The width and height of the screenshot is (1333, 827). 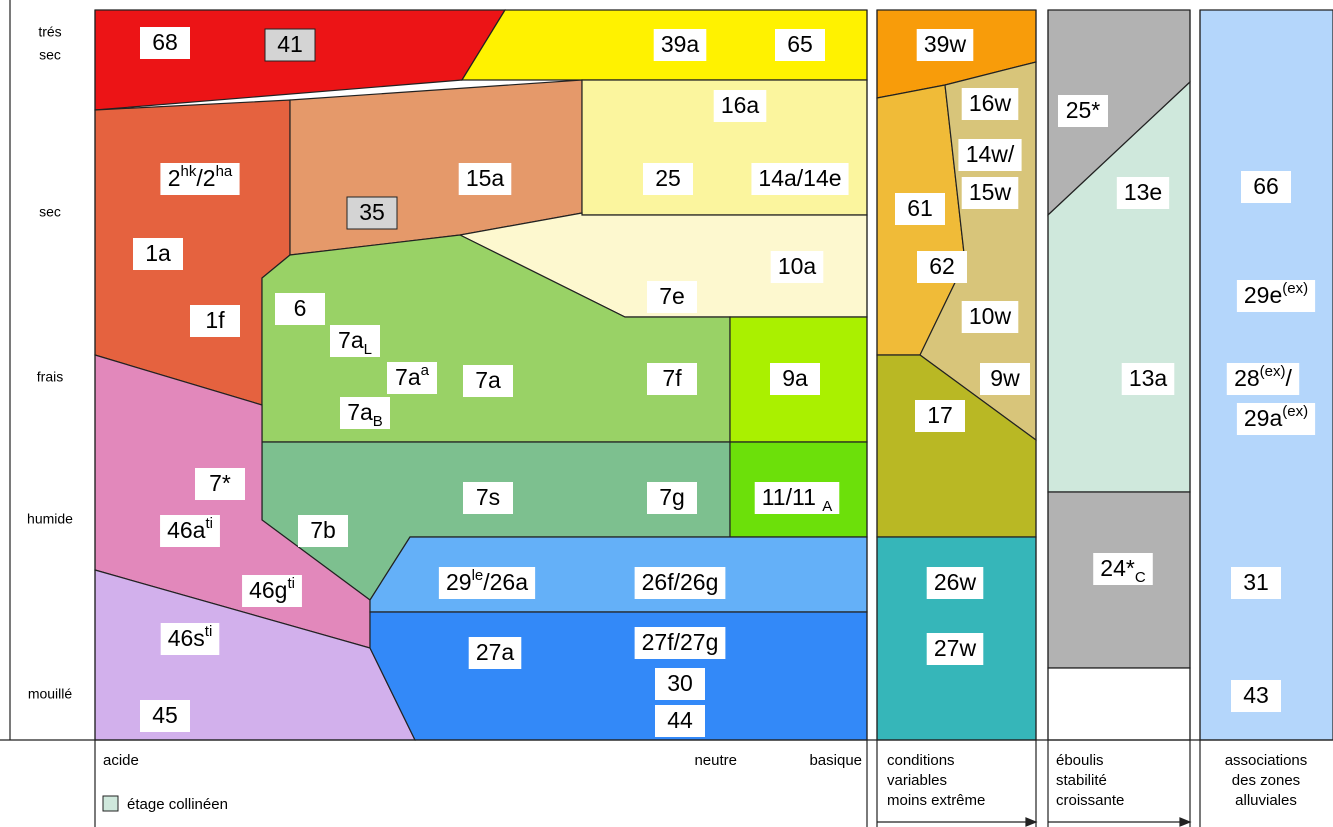 I want to click on label-text: 66, so click(x=1266, y=186).